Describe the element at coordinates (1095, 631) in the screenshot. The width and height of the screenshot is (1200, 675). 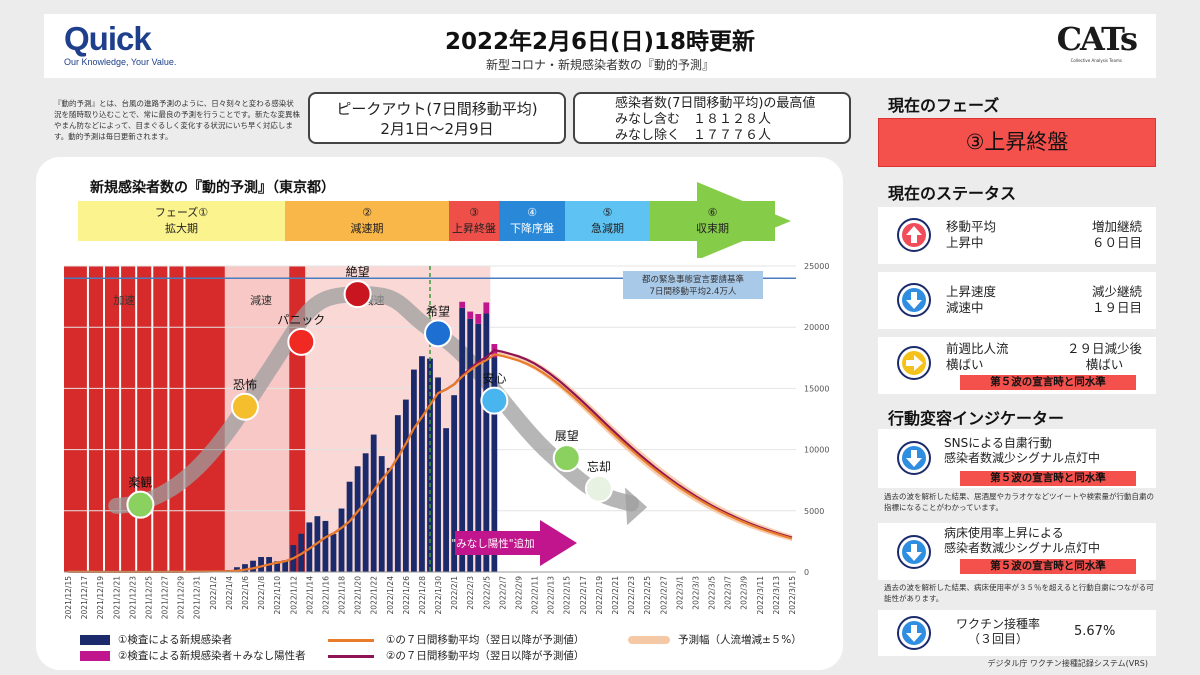
I see `vaccine-rate: 5.67%` at that location.